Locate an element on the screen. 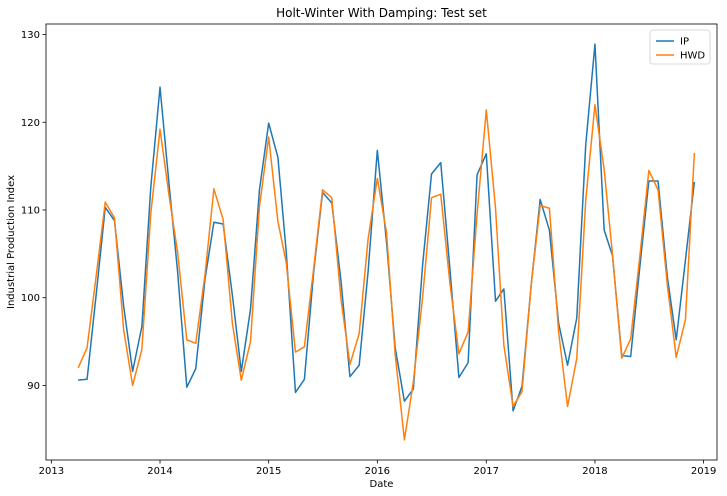 The height and width of the screenshot is (496, 727). legend: IP HWD is located at coordinates (680, 47).